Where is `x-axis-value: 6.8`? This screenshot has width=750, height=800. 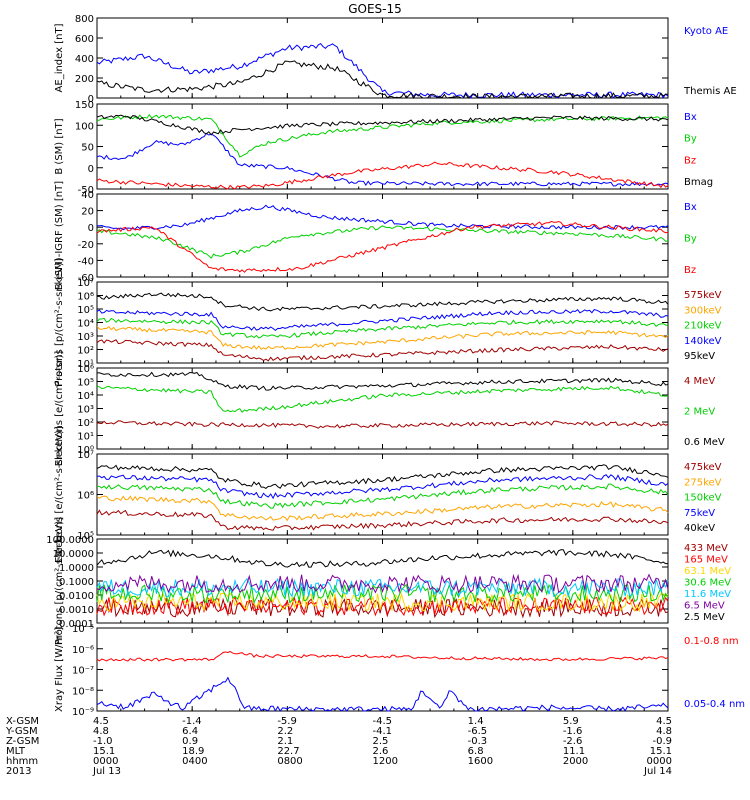
x-axis-value: 6.8 is located at coordinates (476, 751).